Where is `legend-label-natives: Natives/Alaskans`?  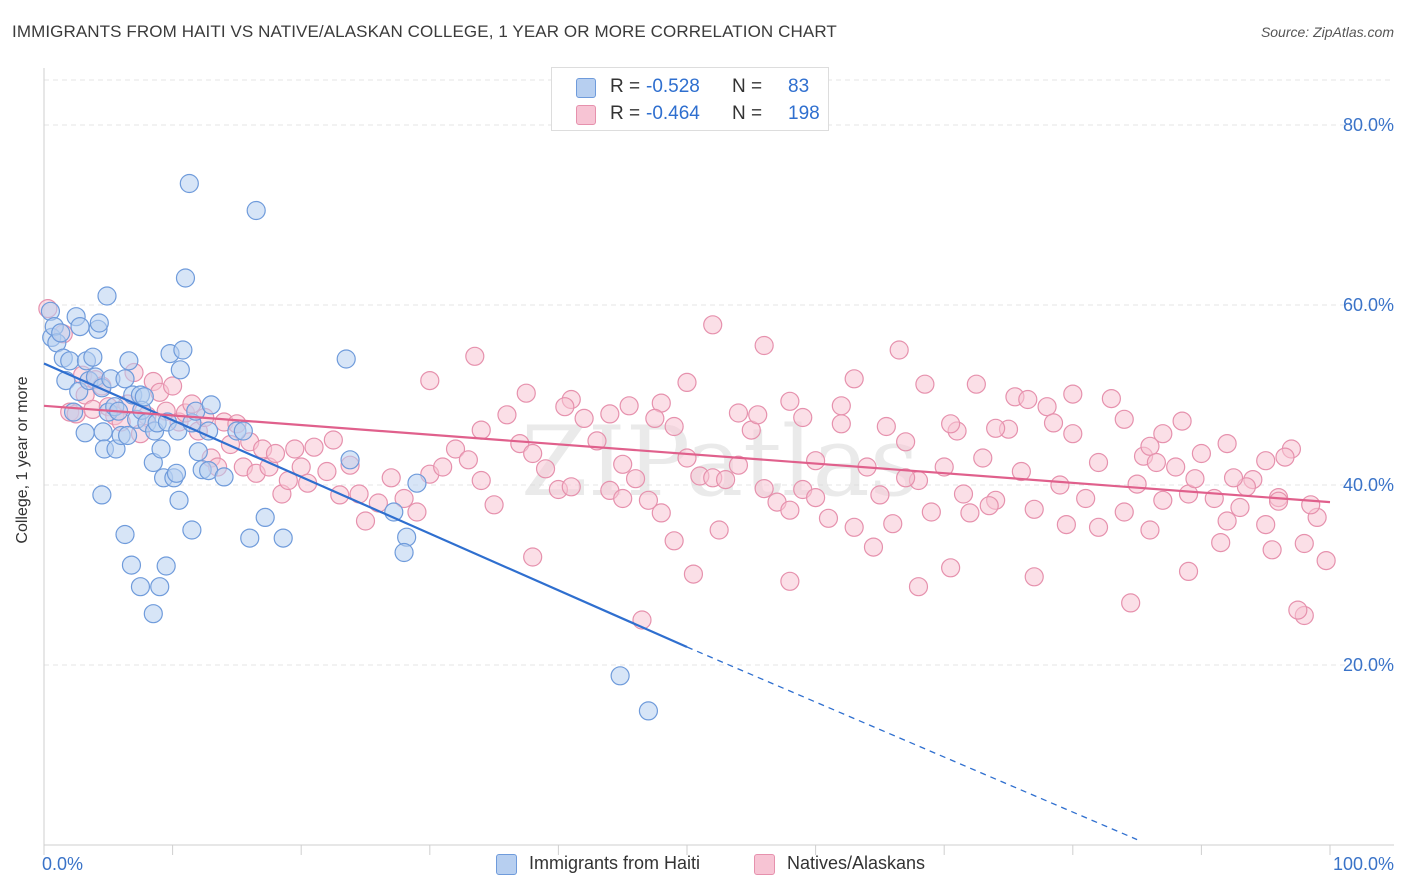
legend-label-natives: Natives/Alaskans is located at coordinates (856, 863).